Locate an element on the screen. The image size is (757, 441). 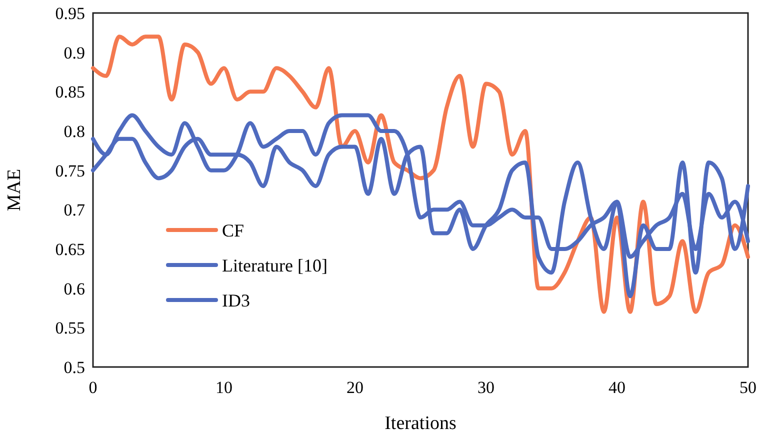
x-tick-label: 0 is located at coordinates (93, 387).